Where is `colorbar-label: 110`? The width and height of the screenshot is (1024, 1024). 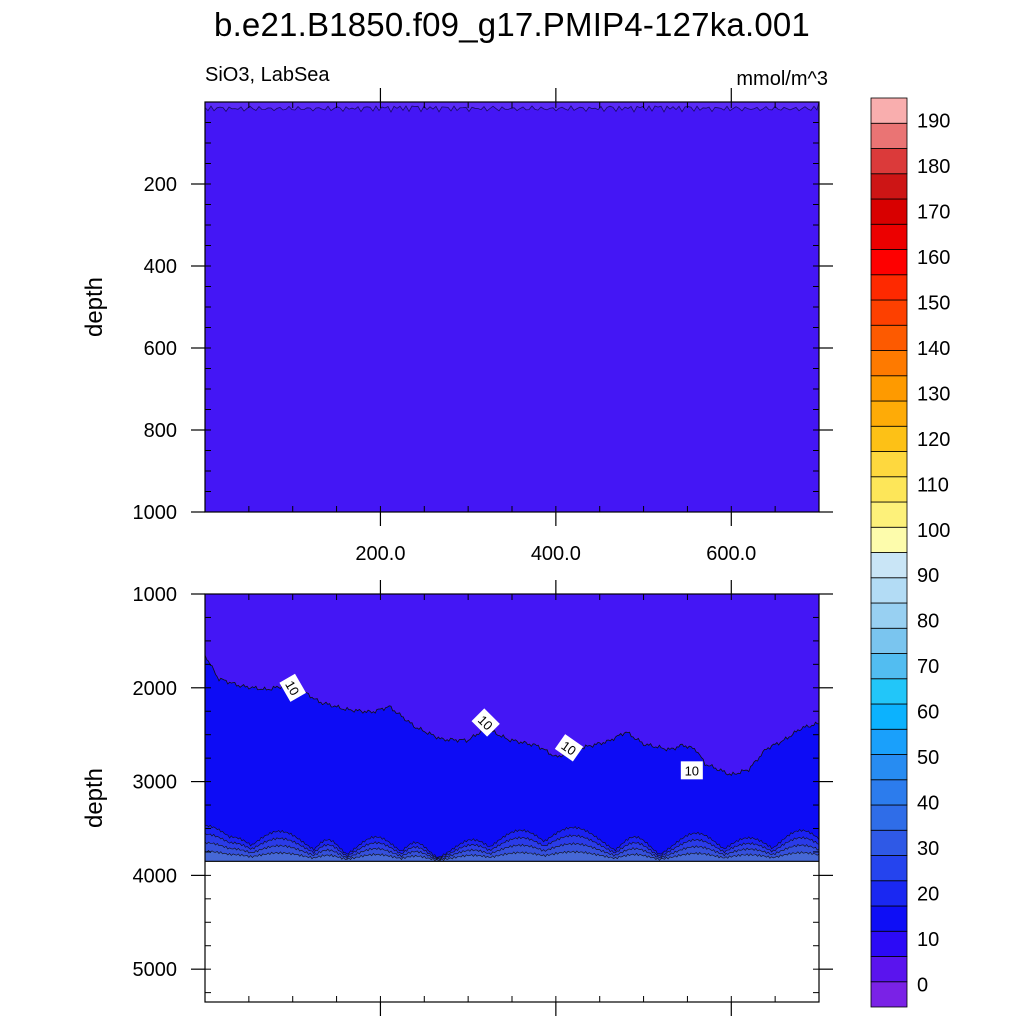 colorbar-label: 110 is located at coordinates (933, 485).